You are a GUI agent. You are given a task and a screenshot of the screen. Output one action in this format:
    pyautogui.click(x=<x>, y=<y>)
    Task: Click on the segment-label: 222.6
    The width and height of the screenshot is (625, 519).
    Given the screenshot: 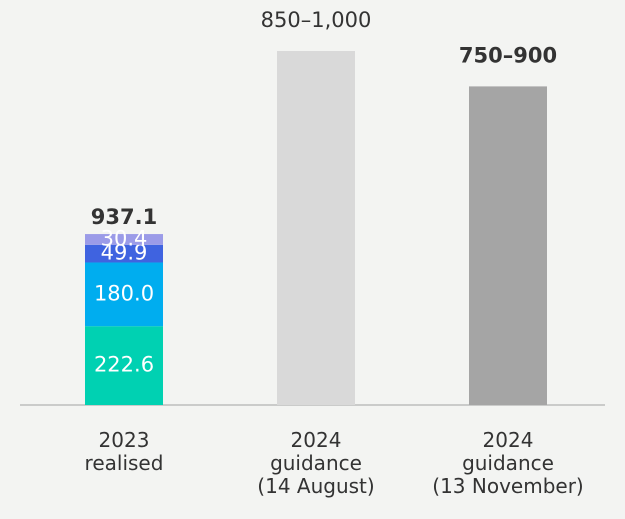 What is the action you would take?
    pyautogui.click(x=124, y=365)
    